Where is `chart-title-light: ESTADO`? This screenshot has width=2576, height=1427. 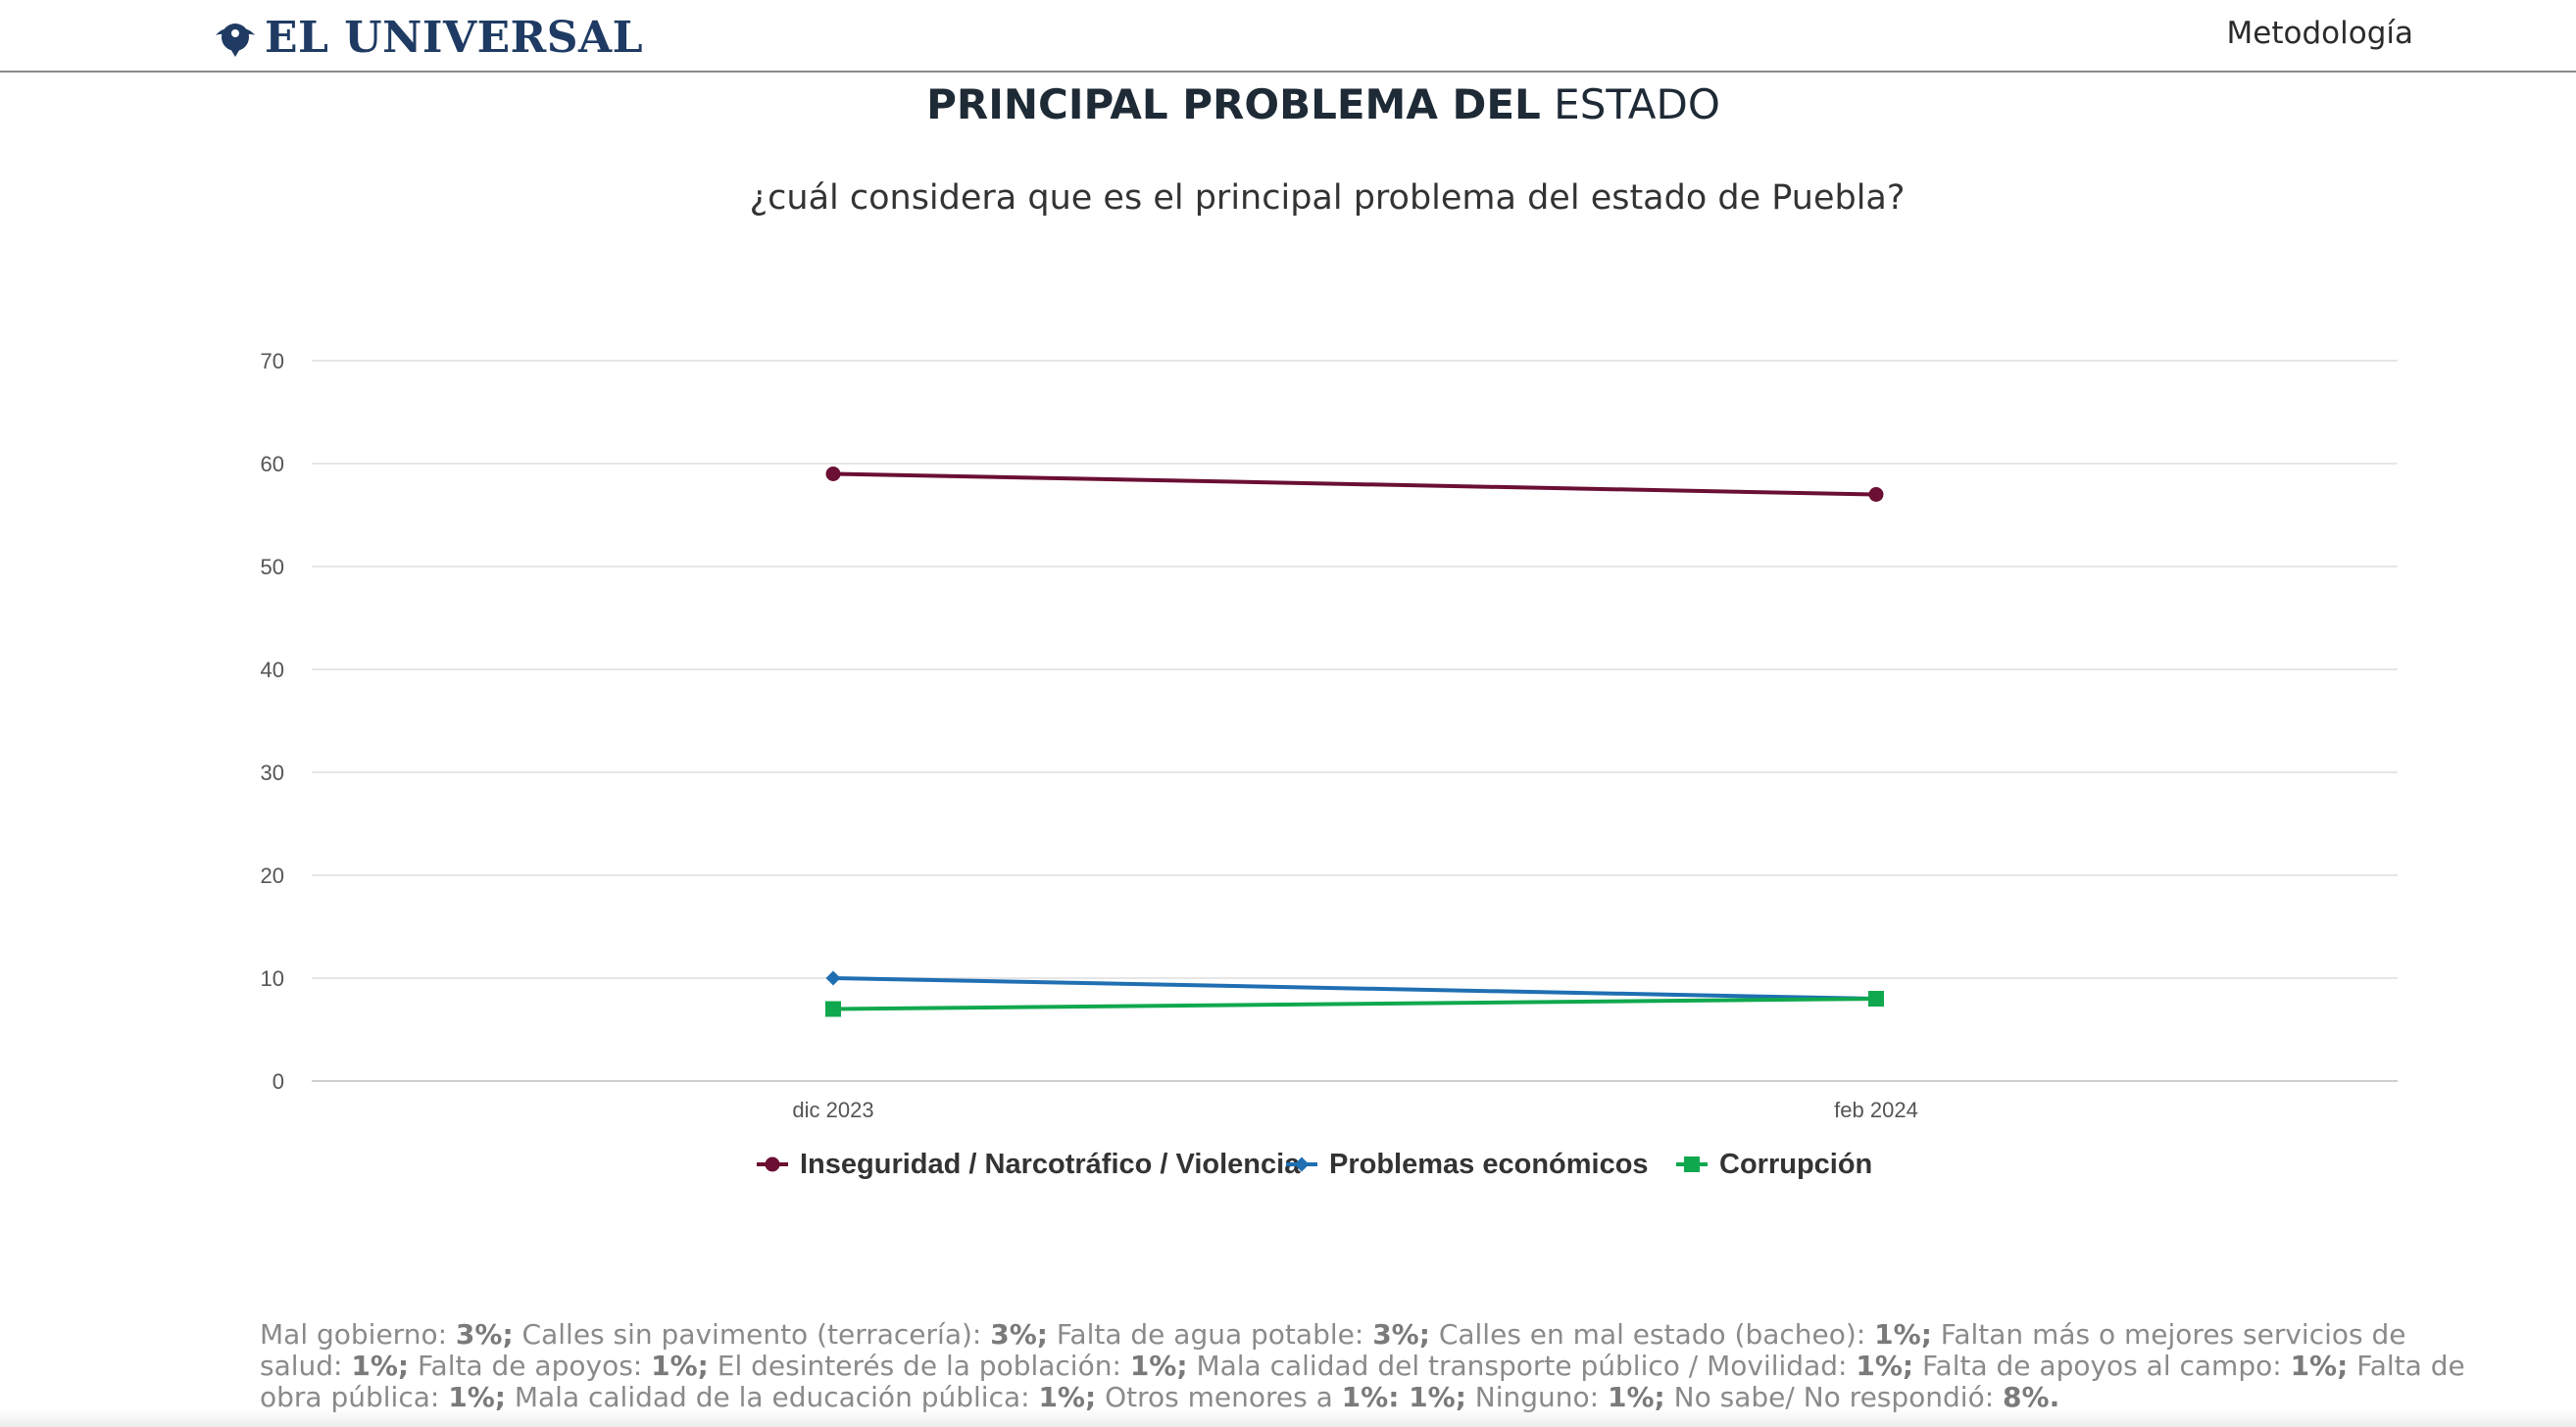 chart-title-light: ESTADO is located at coordinates (1637, 104).